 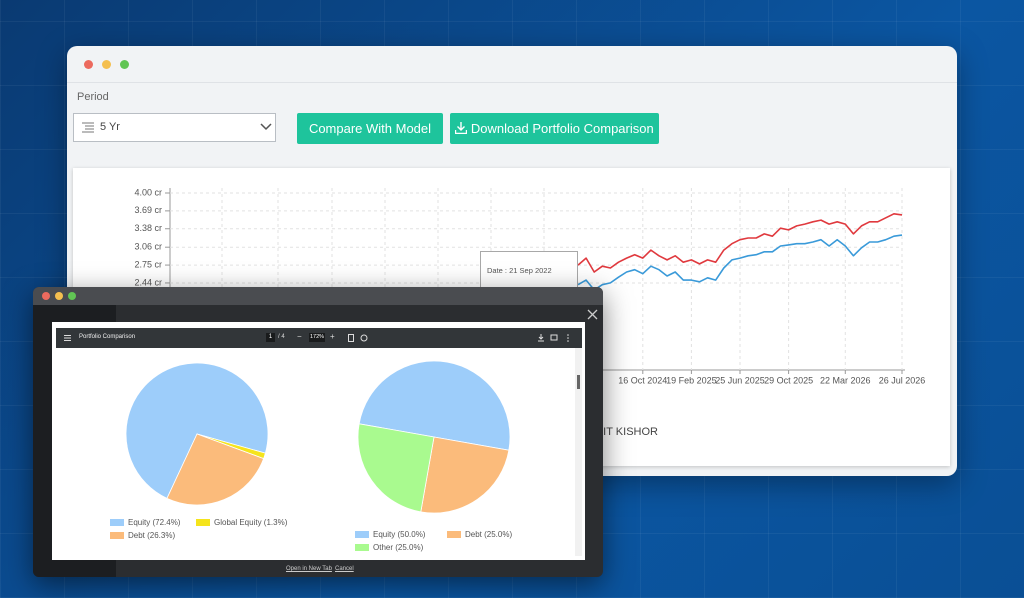 I want to click on button-label: Download Portfolio Comparison, so click(x=562, y=128).